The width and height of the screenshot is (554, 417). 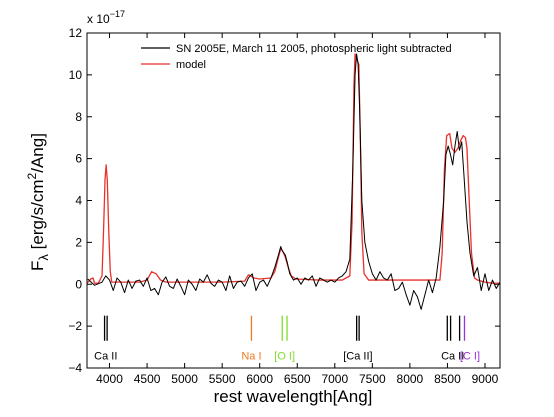 What do you see at coordinates (485, 379) in the screenshot?
I see `x-tick-label: 9000` at bounding box center [485, 379].